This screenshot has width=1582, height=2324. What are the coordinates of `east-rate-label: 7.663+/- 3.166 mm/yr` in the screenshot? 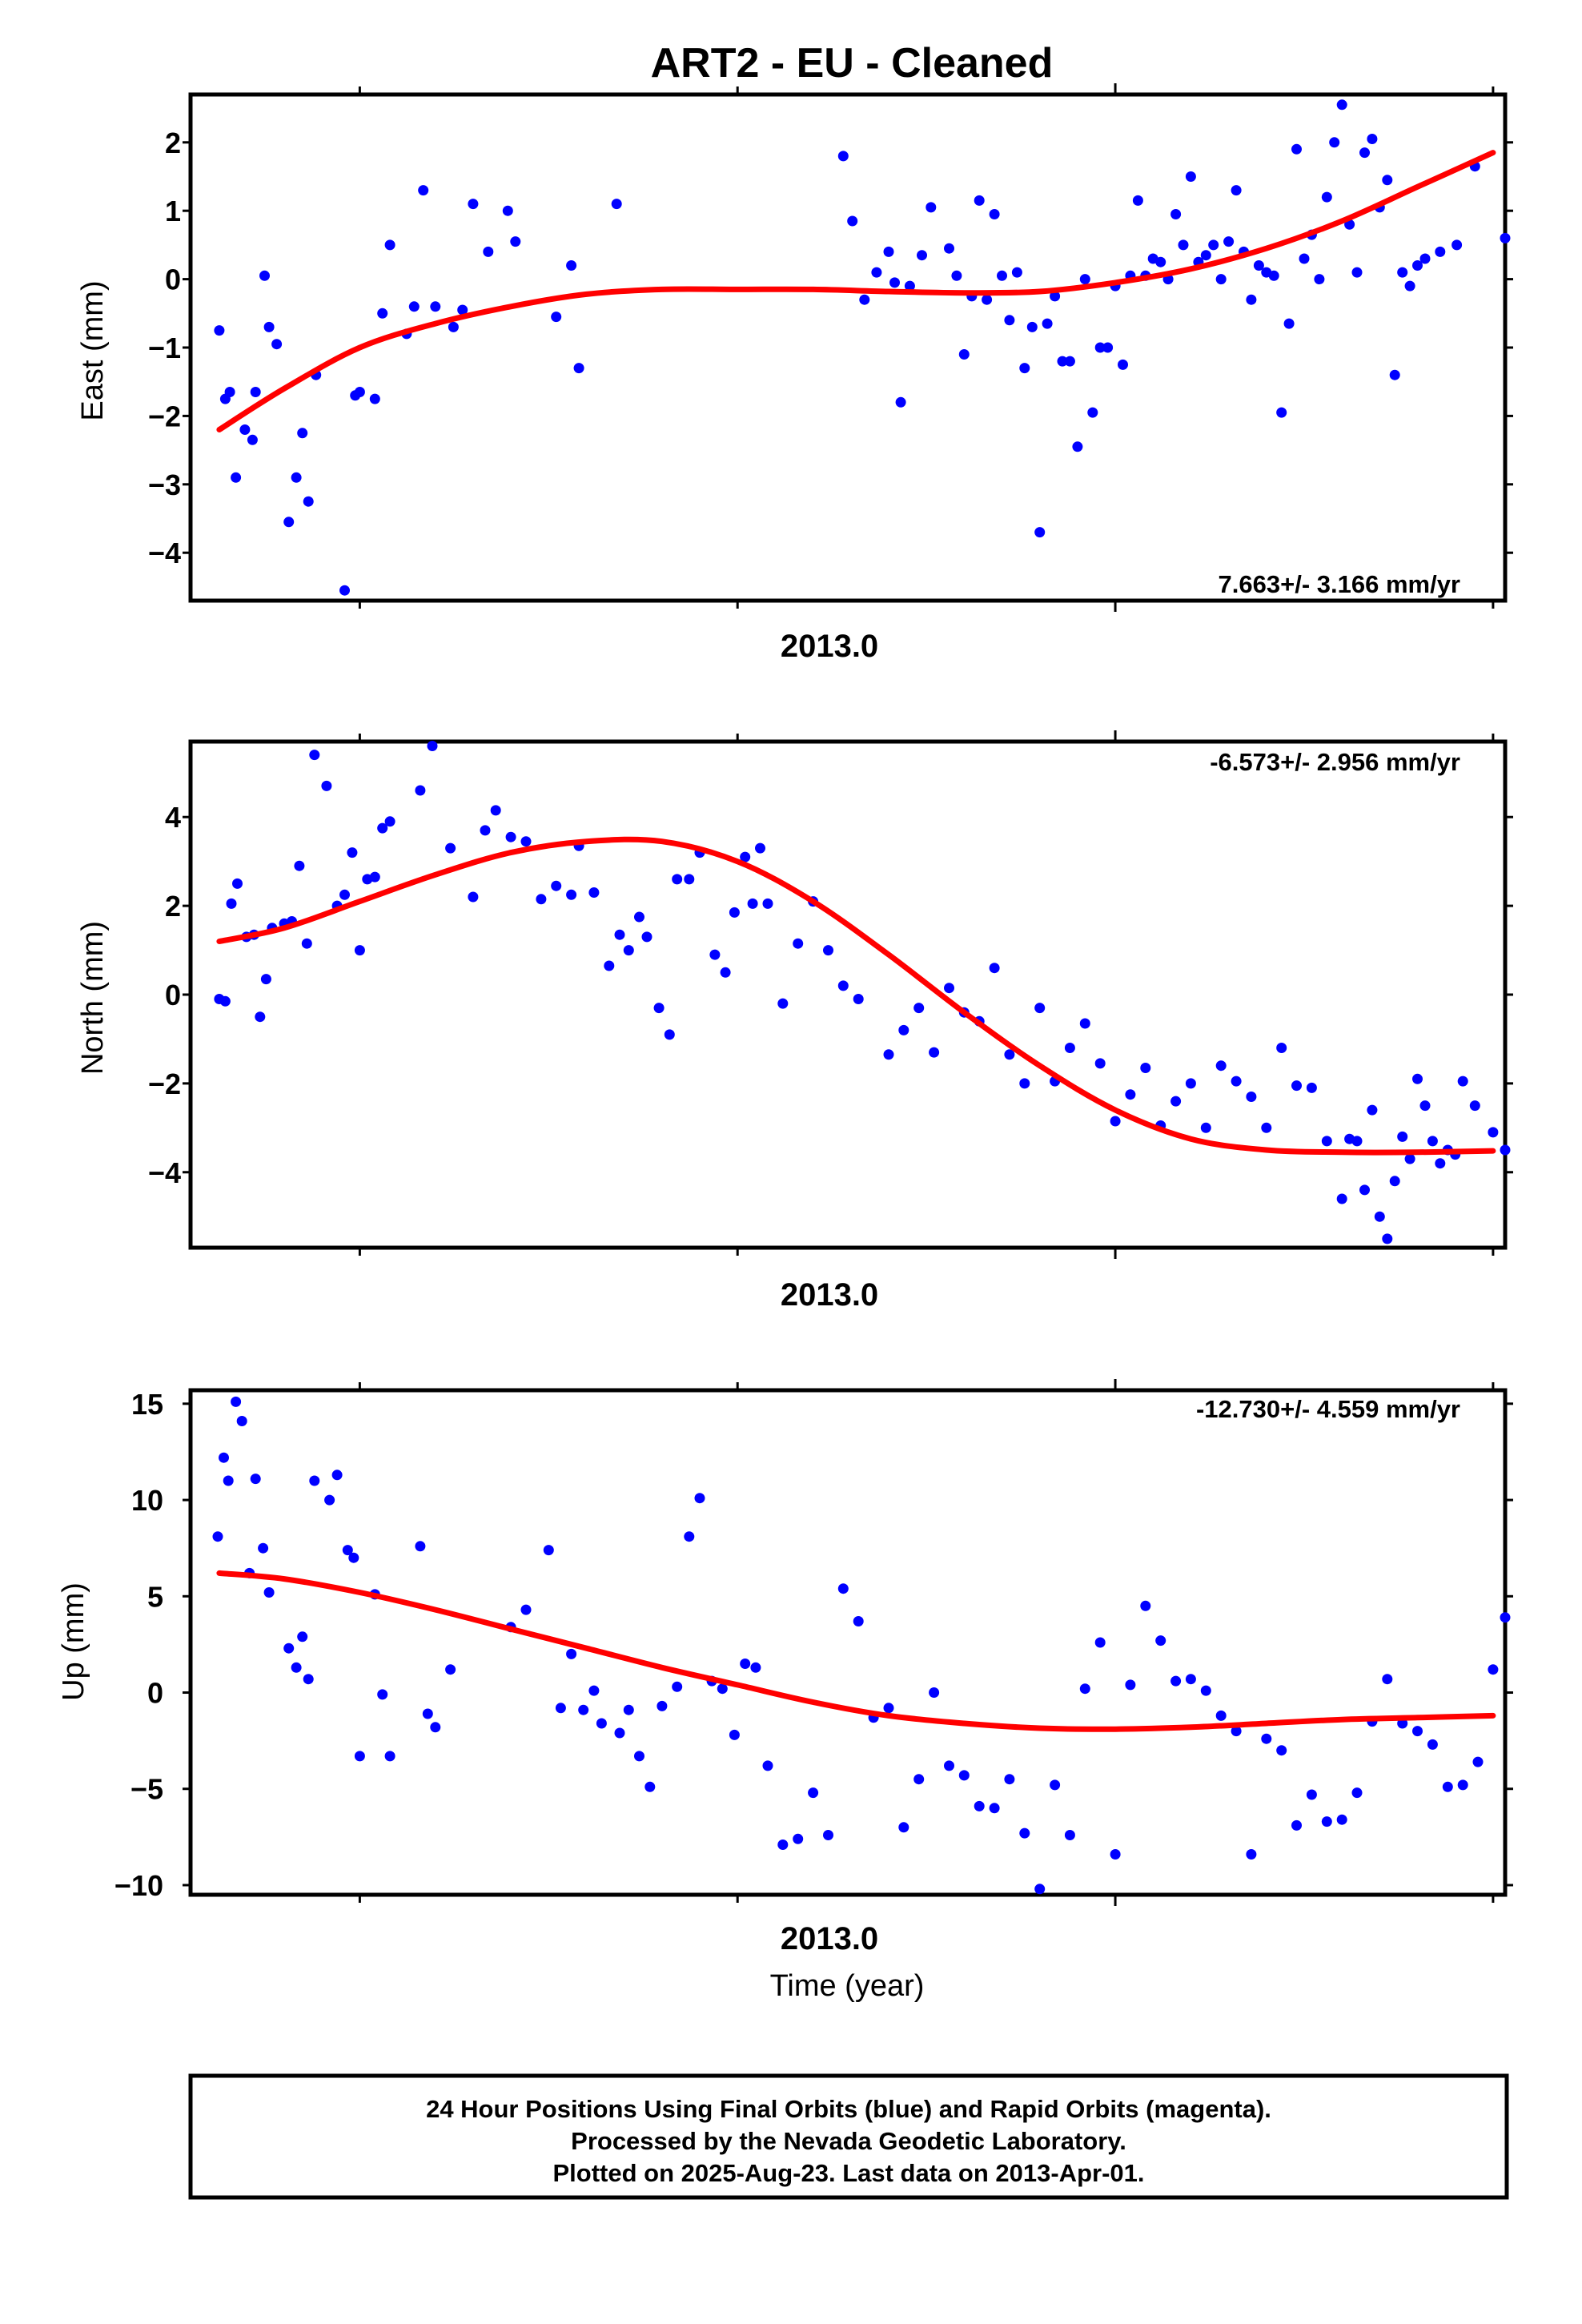 It's located at (1339, 584).